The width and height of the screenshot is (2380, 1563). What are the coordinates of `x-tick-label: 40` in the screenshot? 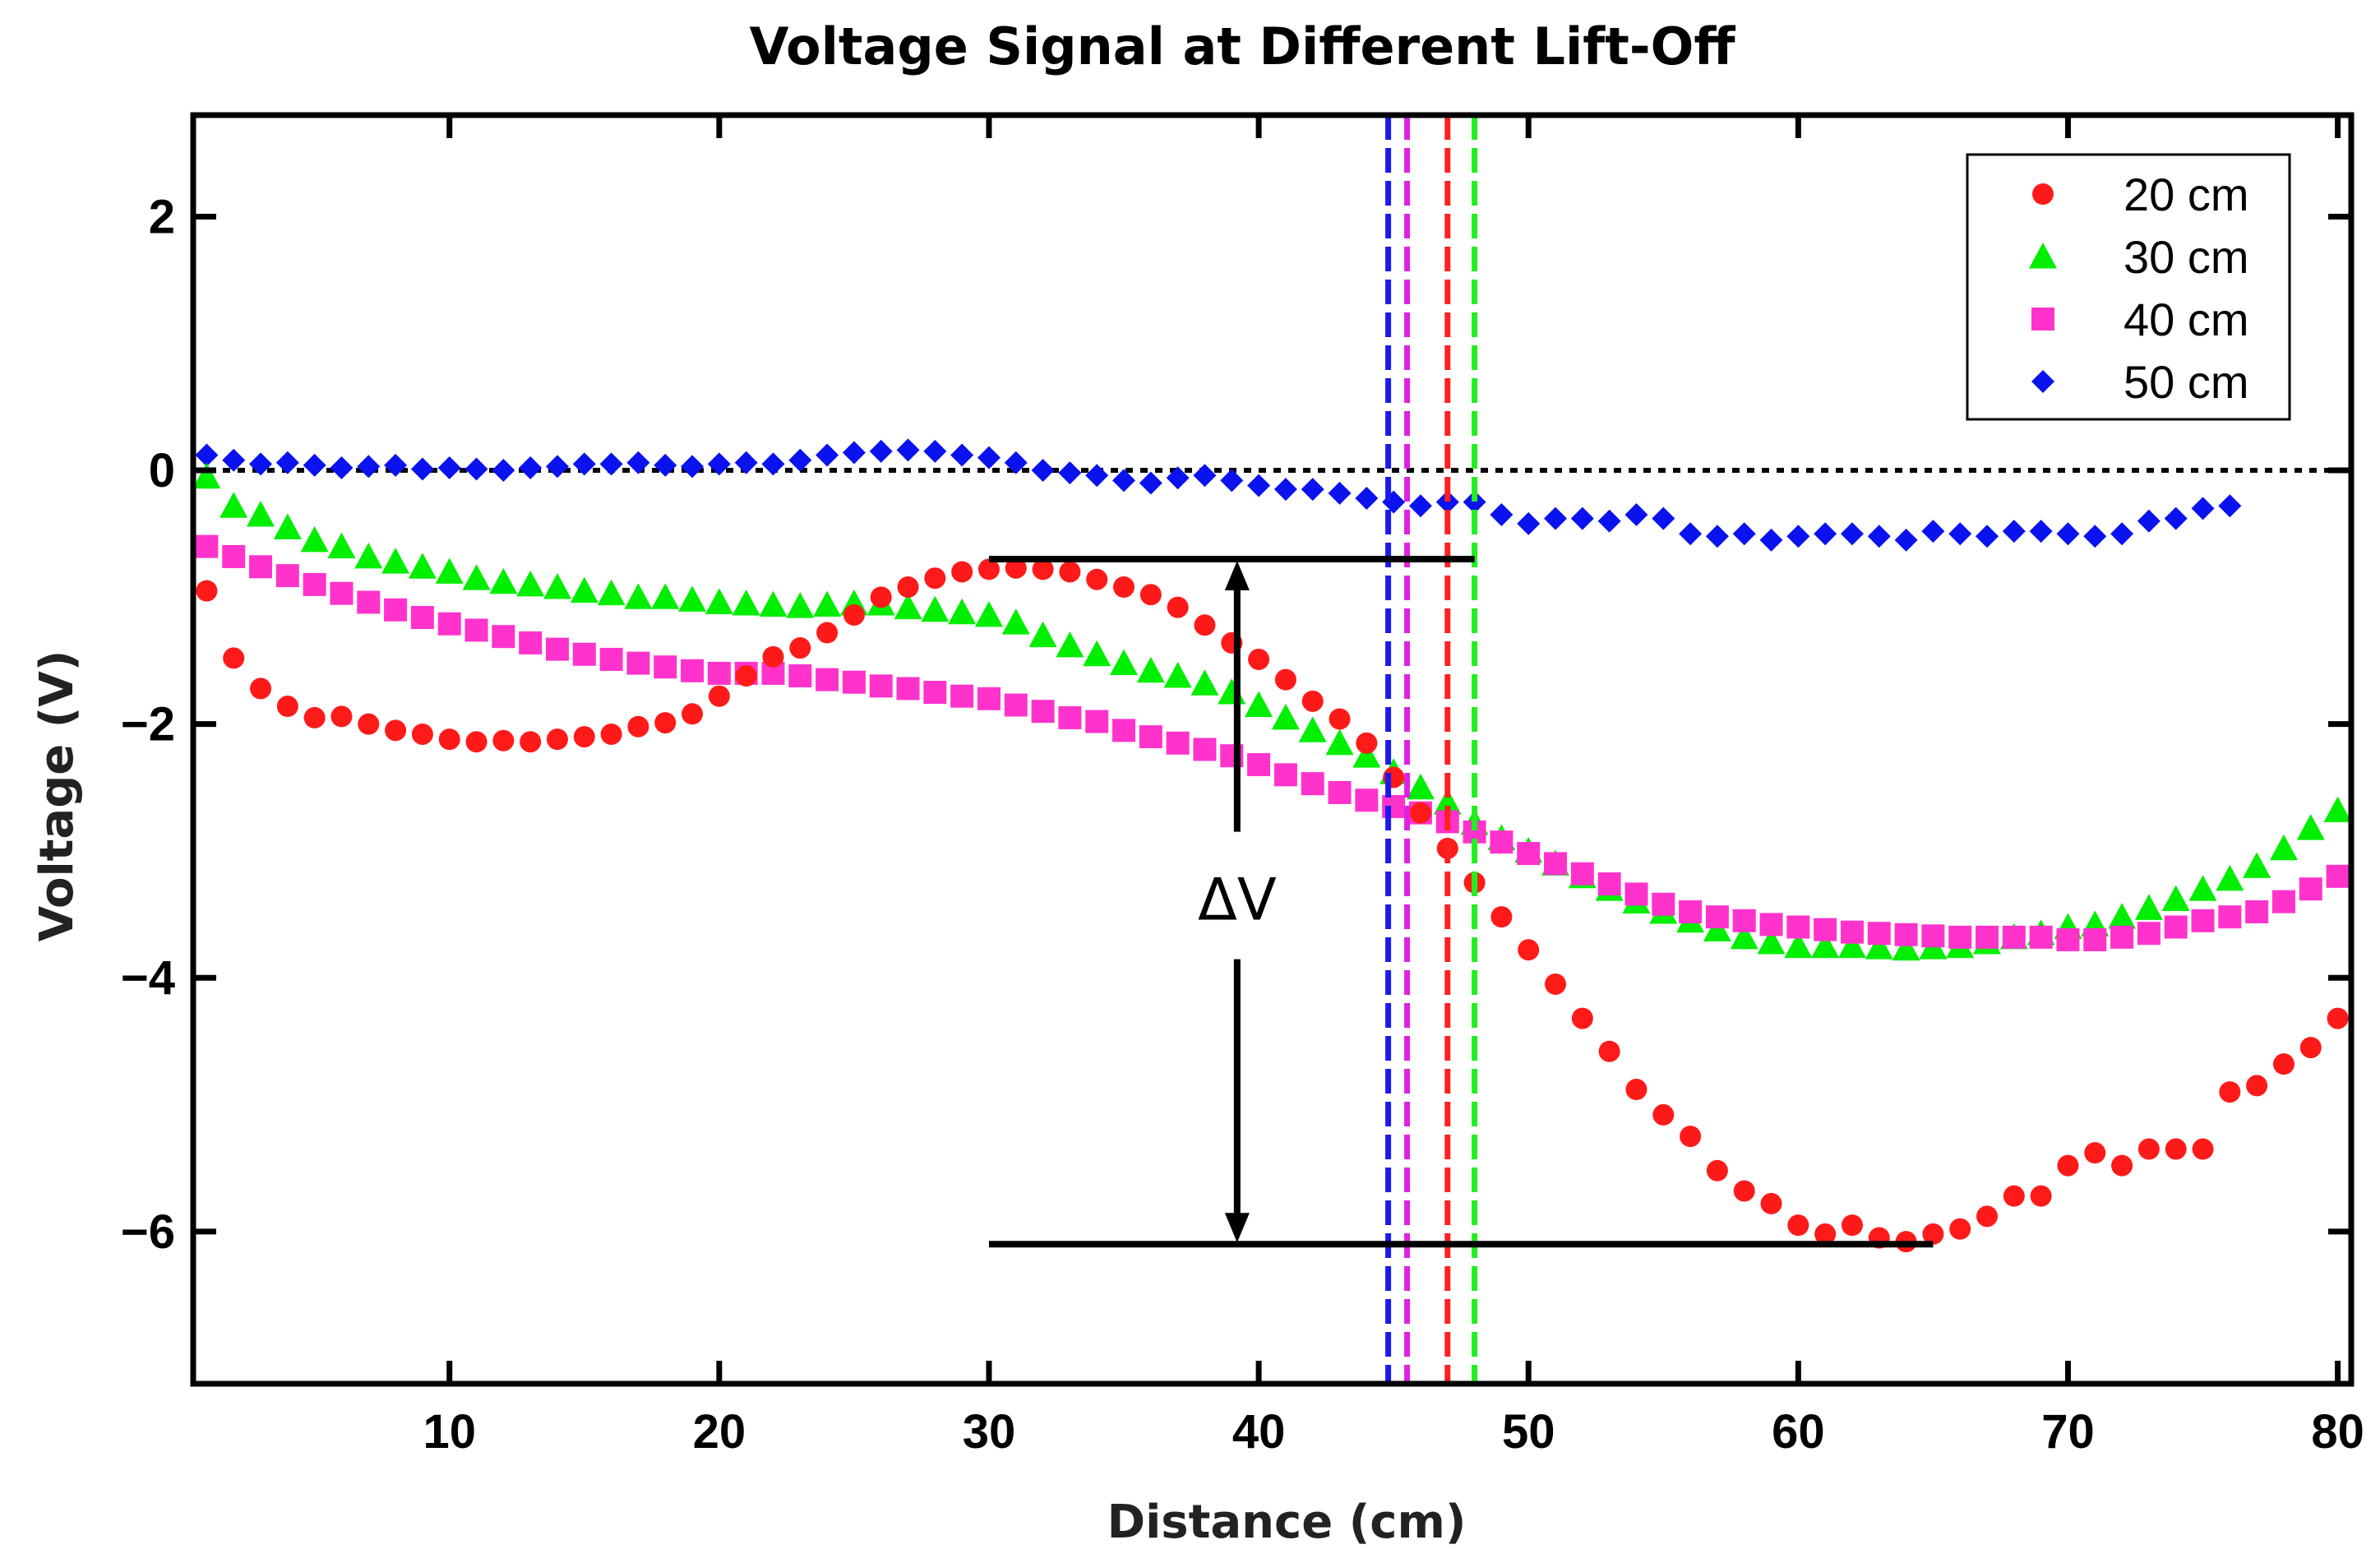 It's located at (1259, 1432).